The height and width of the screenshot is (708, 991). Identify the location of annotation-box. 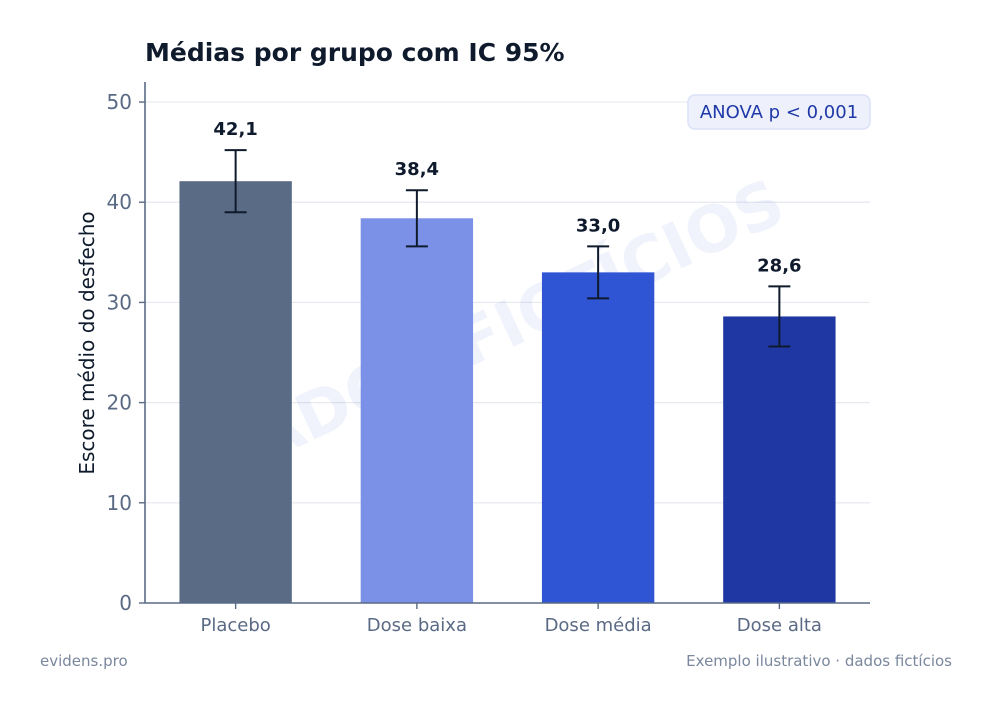
(779, 112).